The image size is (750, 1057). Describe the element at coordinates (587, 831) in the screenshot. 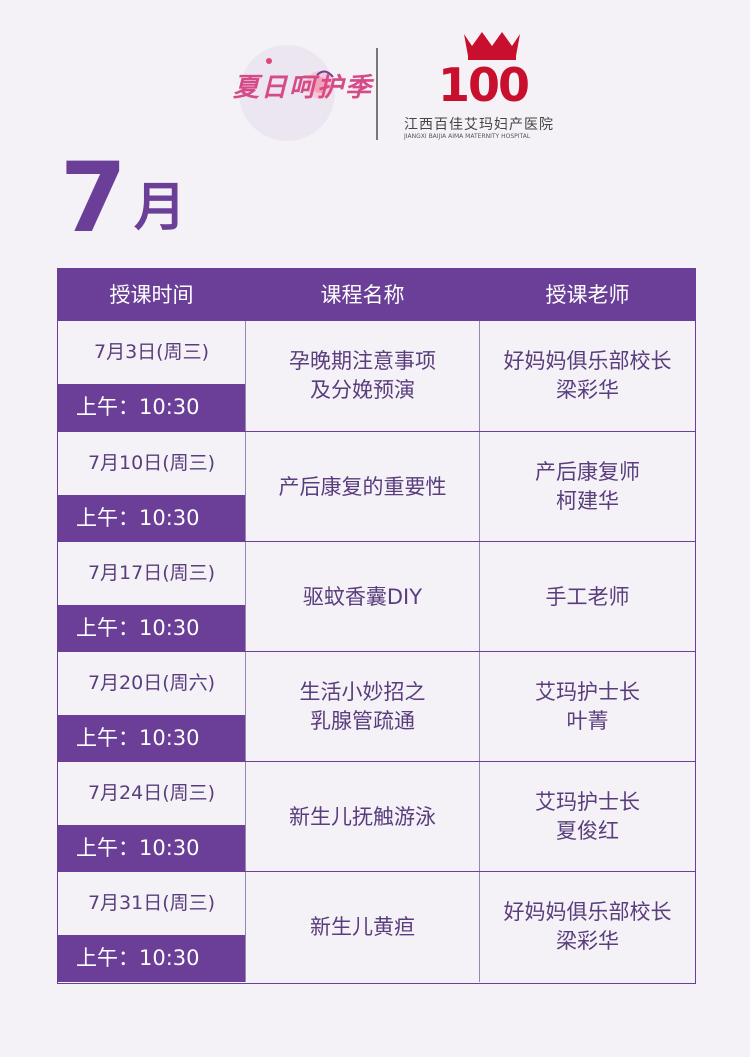

I see `teacher-name-line: 夏俊红` at that location.